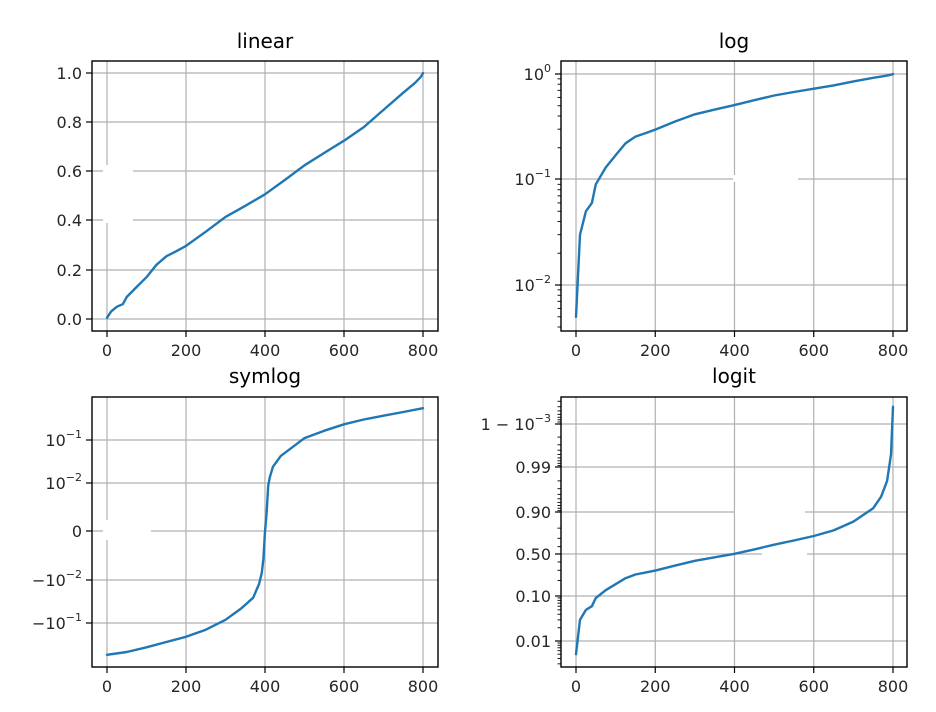 The width and height of the screenshot is (936, 712). I want to click on subplot-title-linear: linear, so click(265, 41).